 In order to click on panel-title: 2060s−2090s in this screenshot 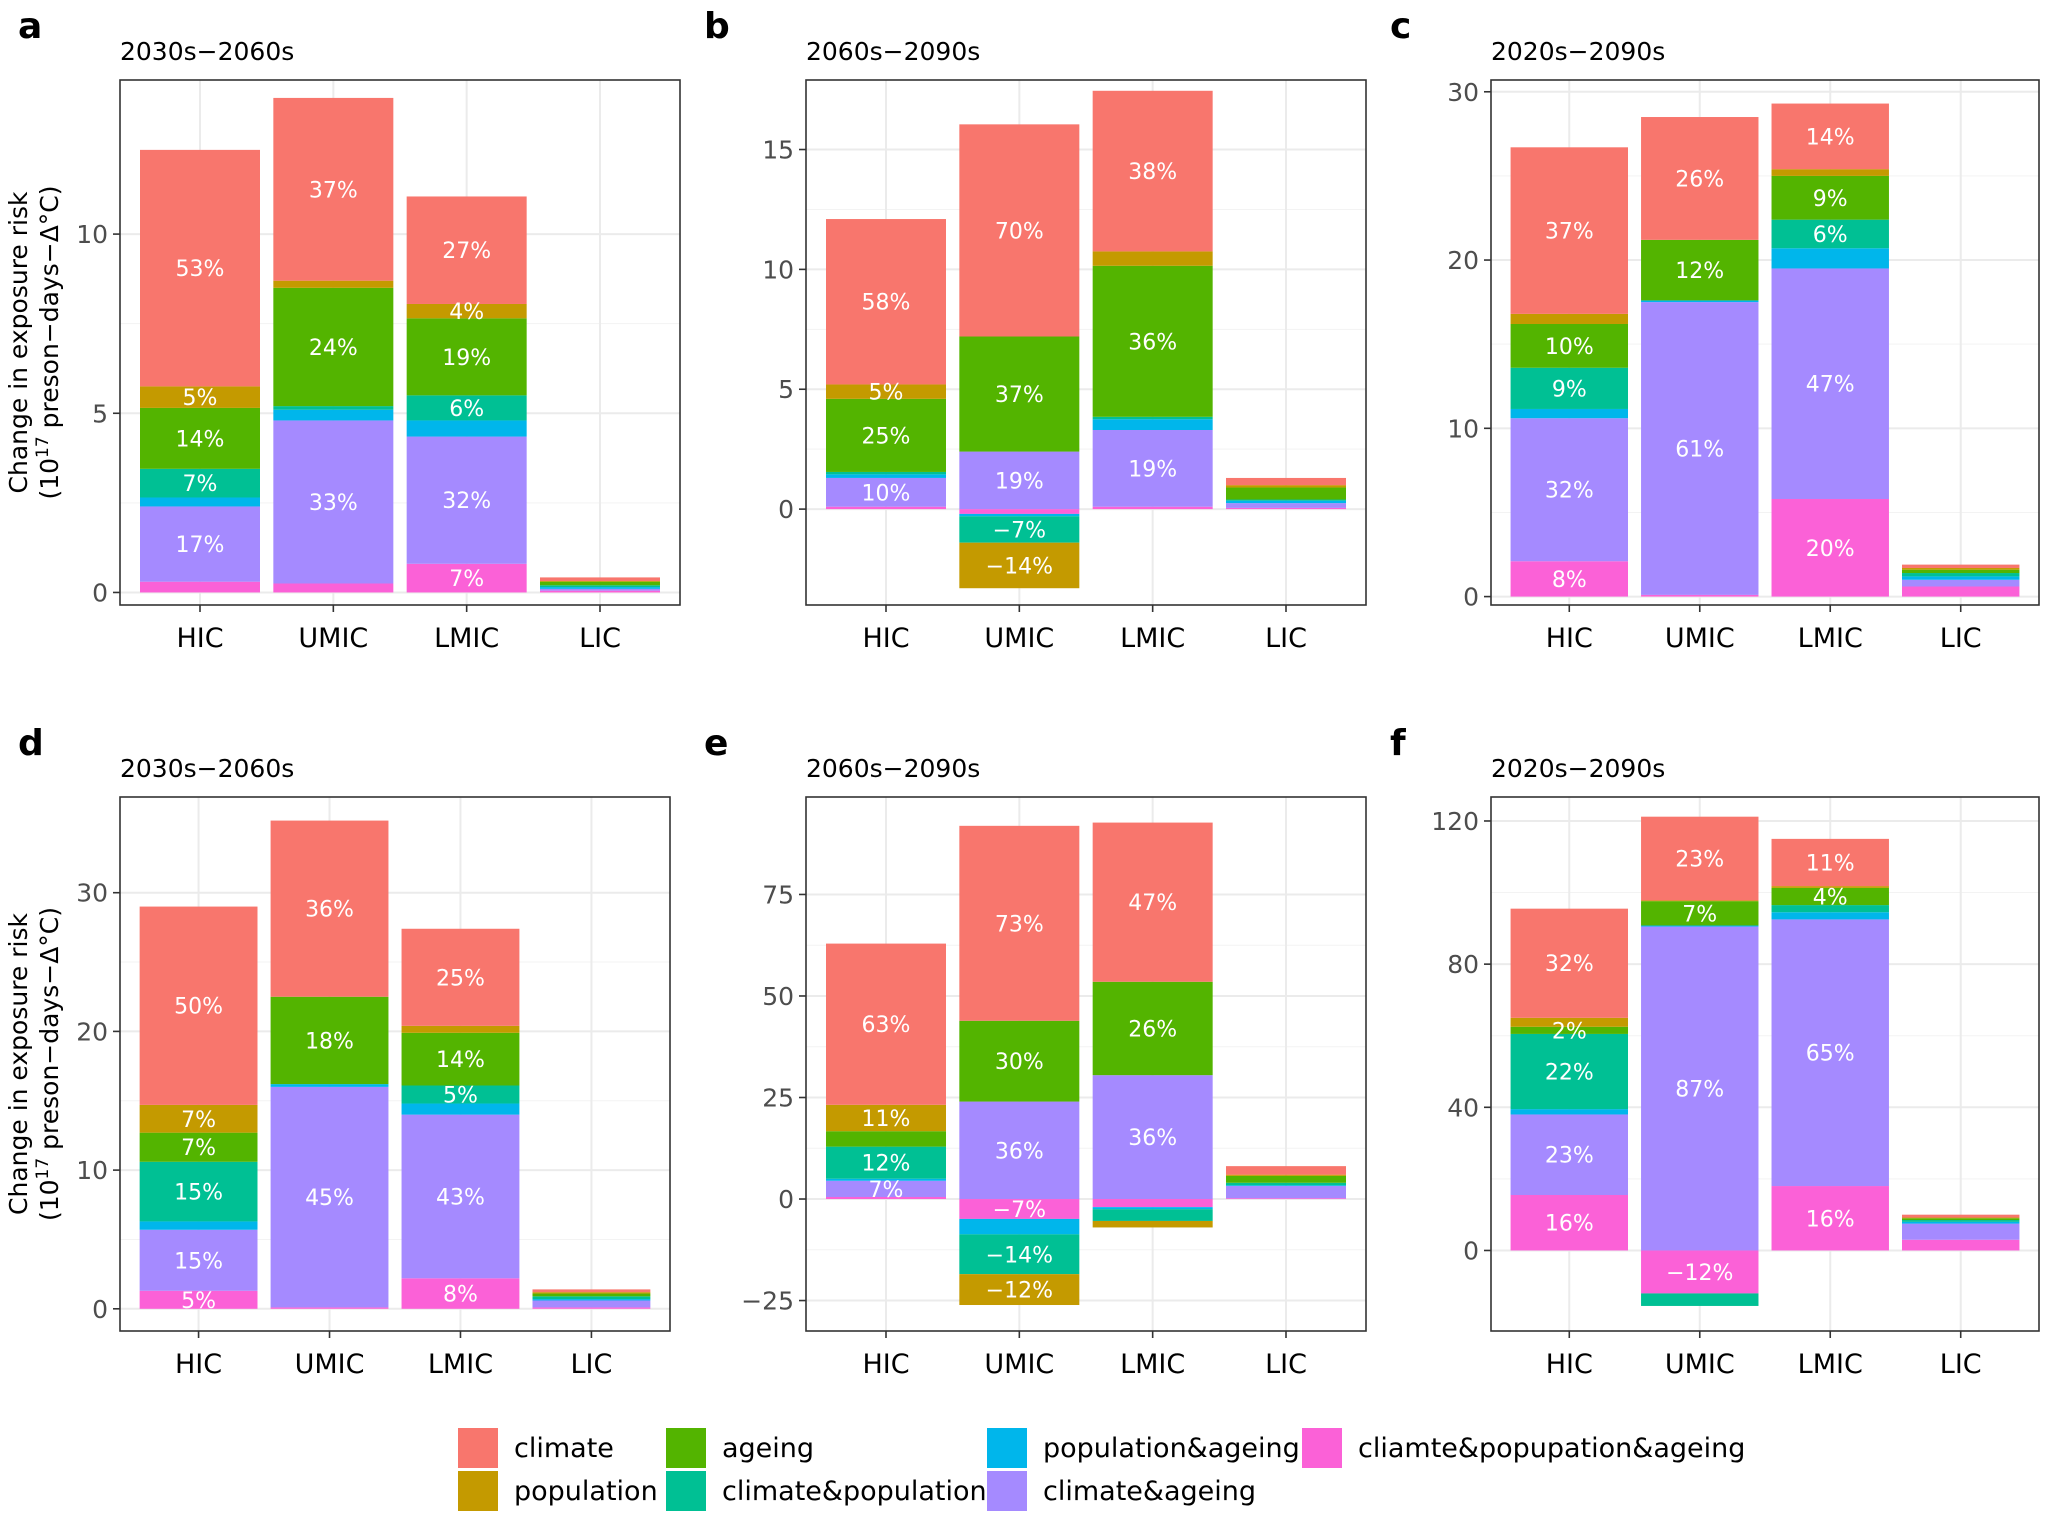, I will do `click(893, 51)`.